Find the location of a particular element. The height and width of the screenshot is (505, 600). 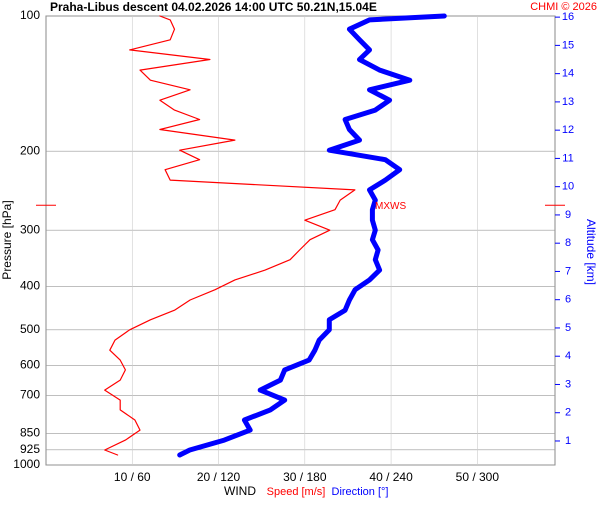

y-tick-label: 200 is located at coordinates (30, 150).